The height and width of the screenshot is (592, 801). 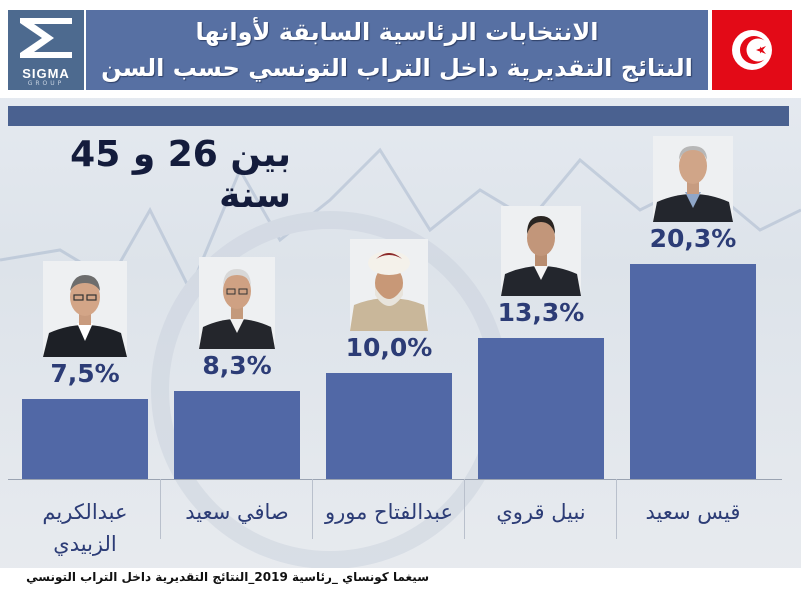 What do you see at coordinates (693, 512) in the screenshot?
I see `category-label-saied: قيس سعيد` at bounding box center [693, 512].